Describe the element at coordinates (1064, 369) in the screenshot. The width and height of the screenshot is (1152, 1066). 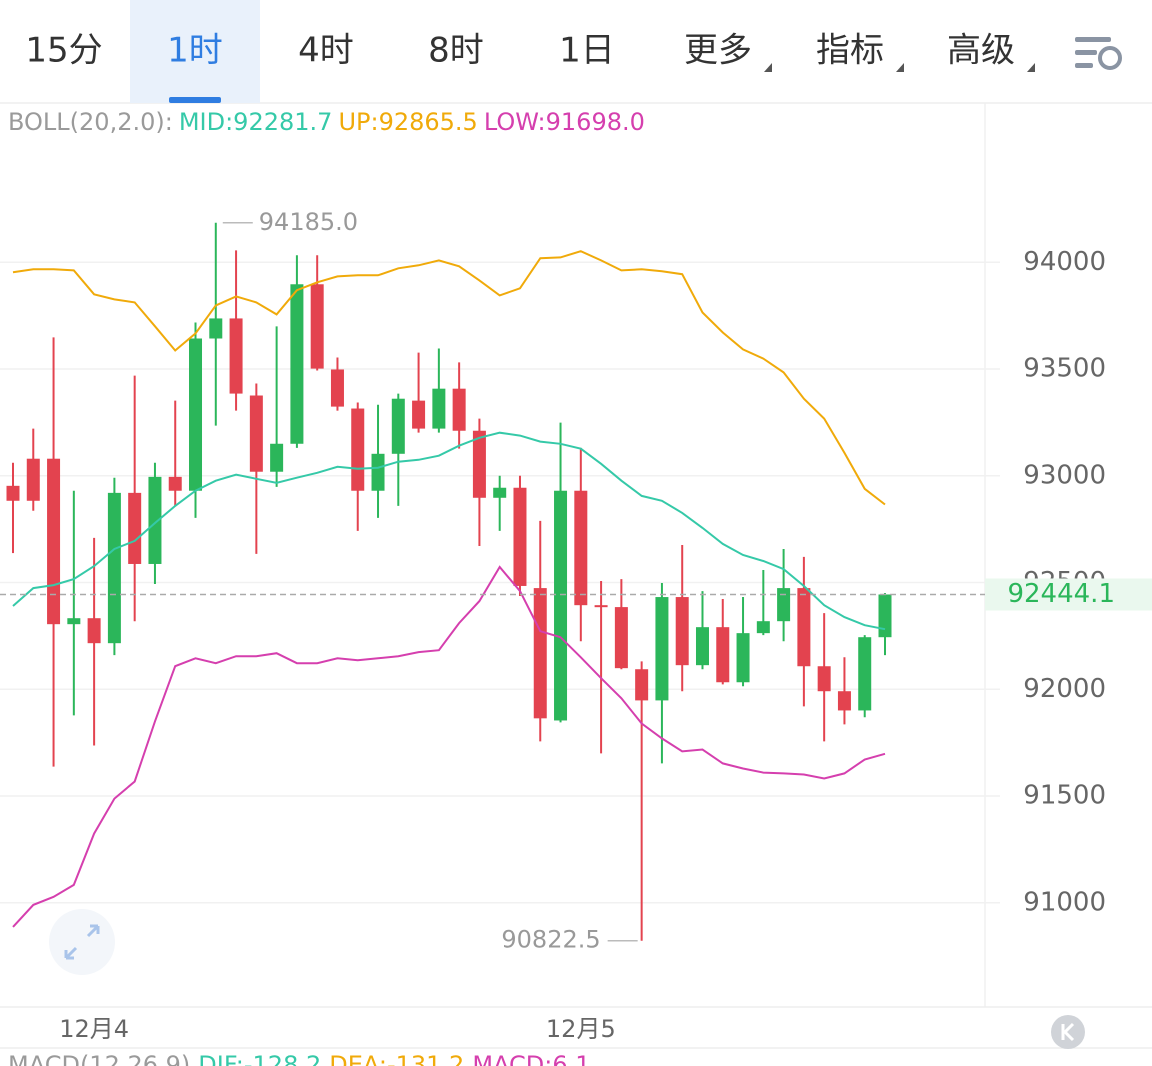
I see `y-tick-label: 93500` at that location.